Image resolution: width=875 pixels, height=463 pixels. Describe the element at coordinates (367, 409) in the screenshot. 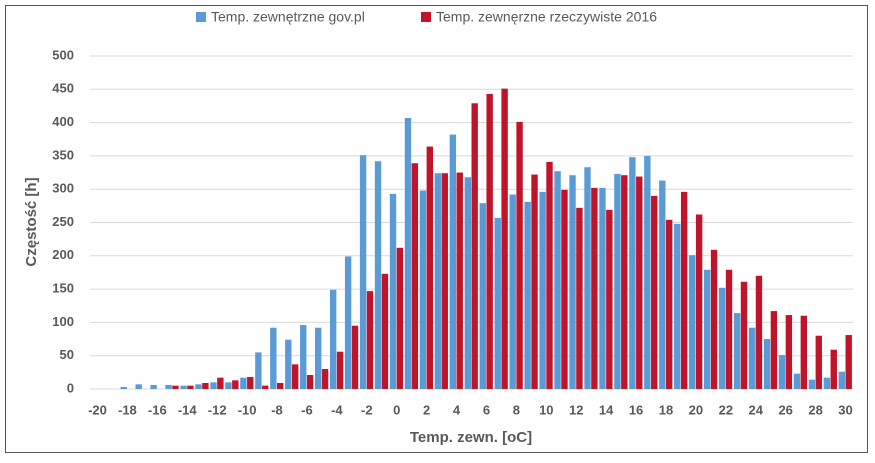

I see `x-tick-label: -2` at that location.